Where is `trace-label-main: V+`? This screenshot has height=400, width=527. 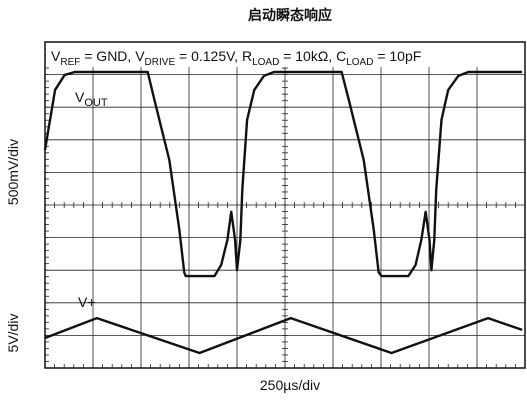 trace-label-main: V+ is located at coordinates (87, 302).